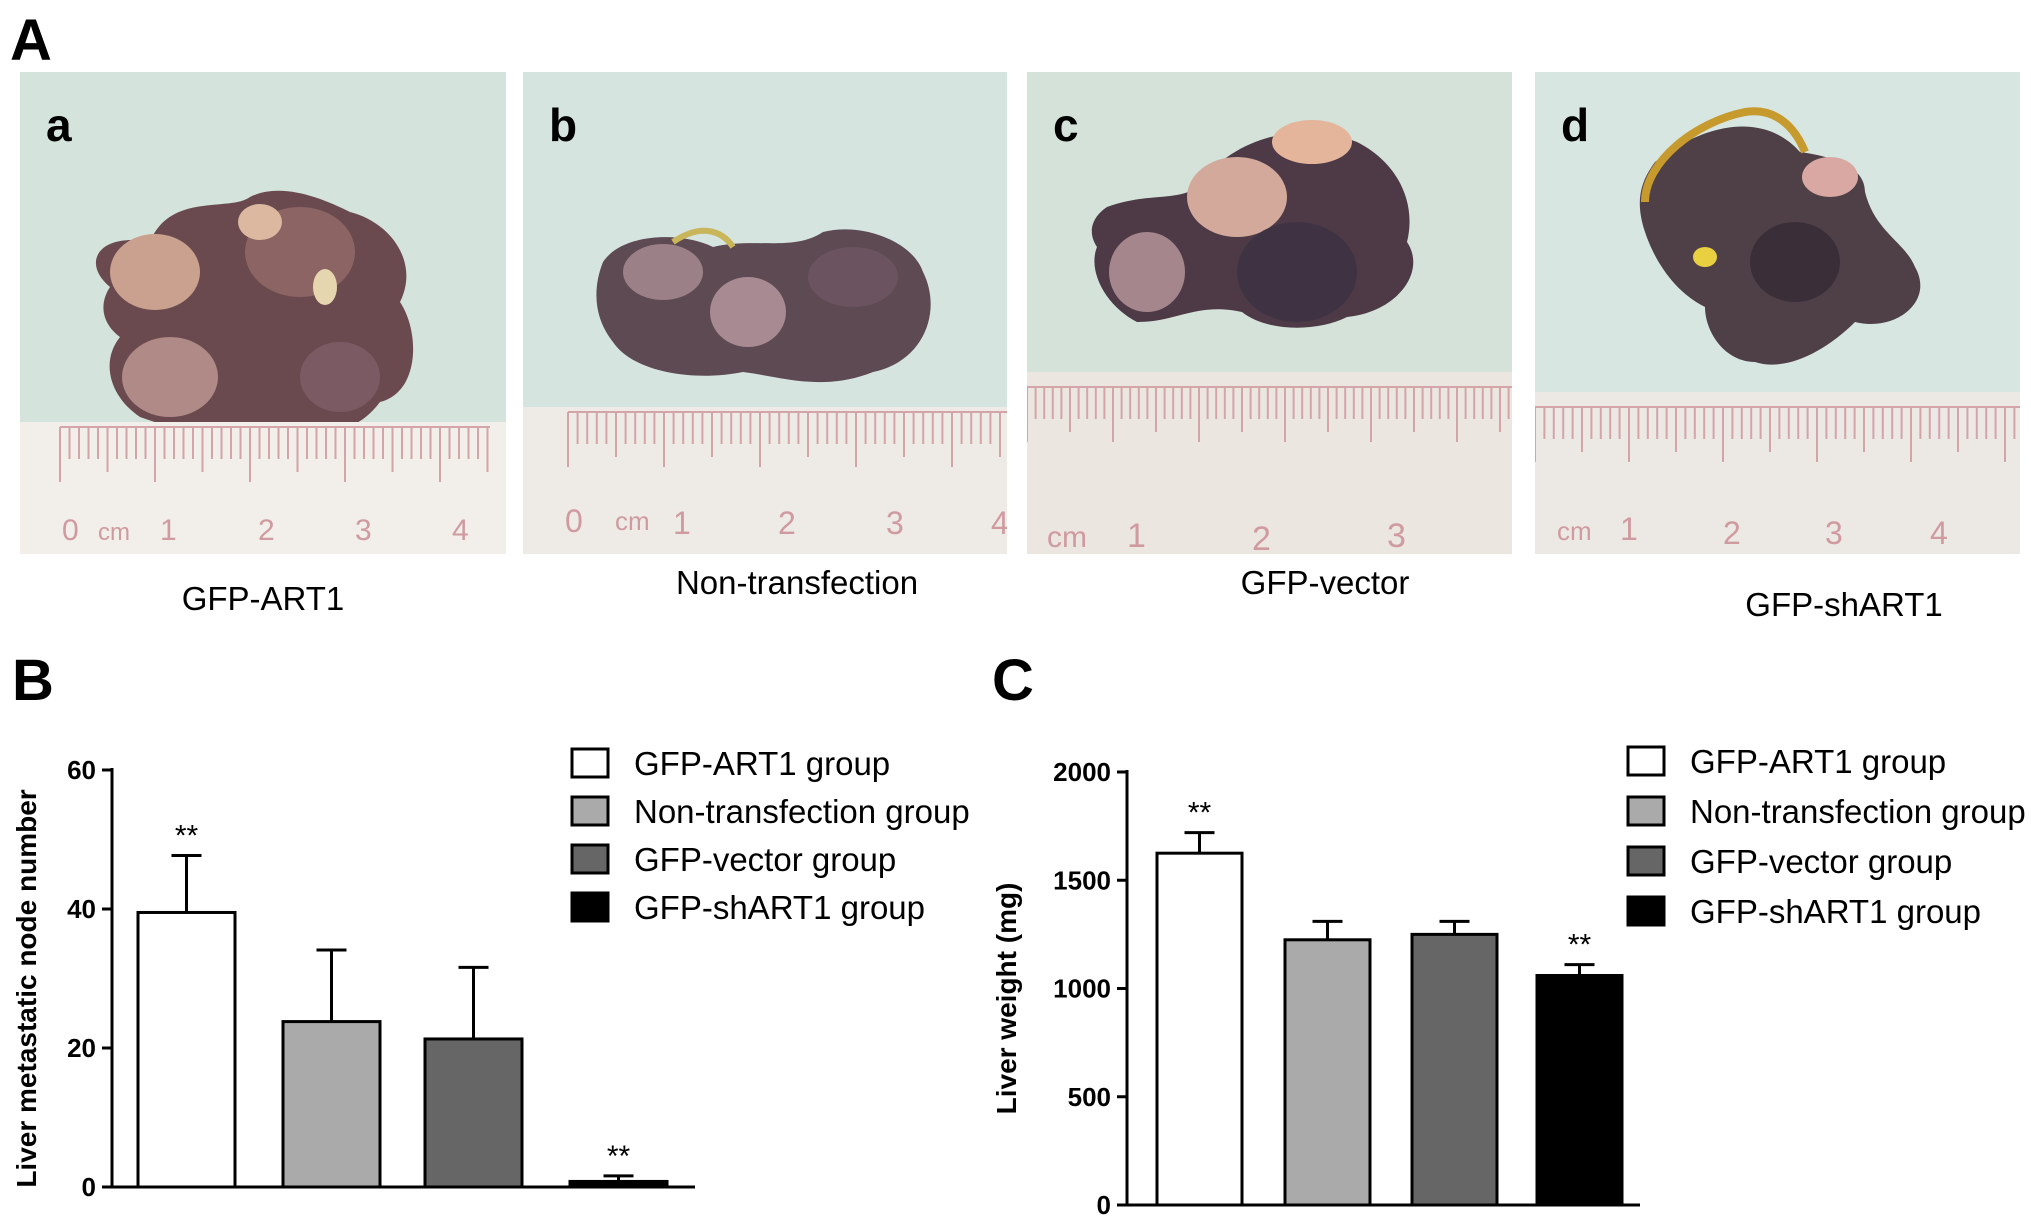 The height and width of the screenshot is (1227, 2031). What do you see at coordinates (31, 40) in the screenshot?
I see `panel-label-a: A` at bounding box center [31, 40].